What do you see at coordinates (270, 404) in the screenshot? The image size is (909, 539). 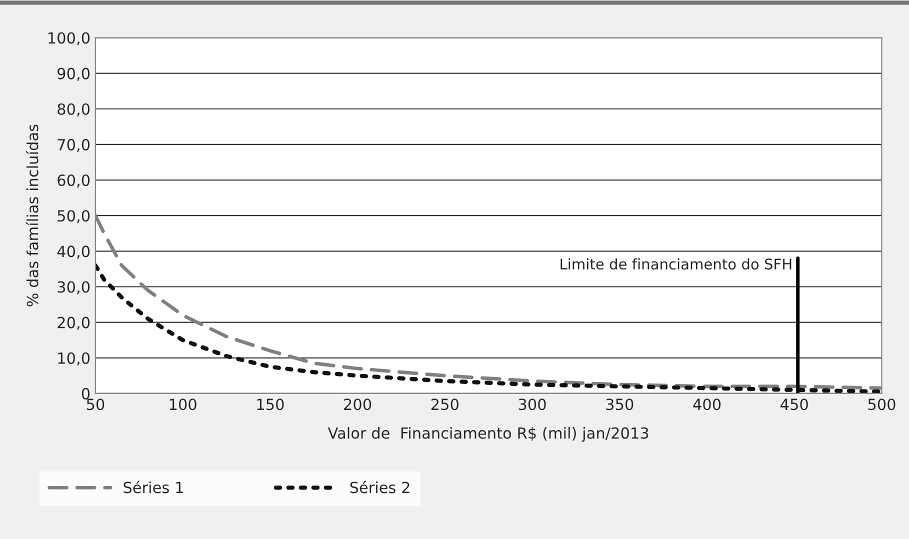 I see `x-tick-label: 150` at bounding box center [270, 404].